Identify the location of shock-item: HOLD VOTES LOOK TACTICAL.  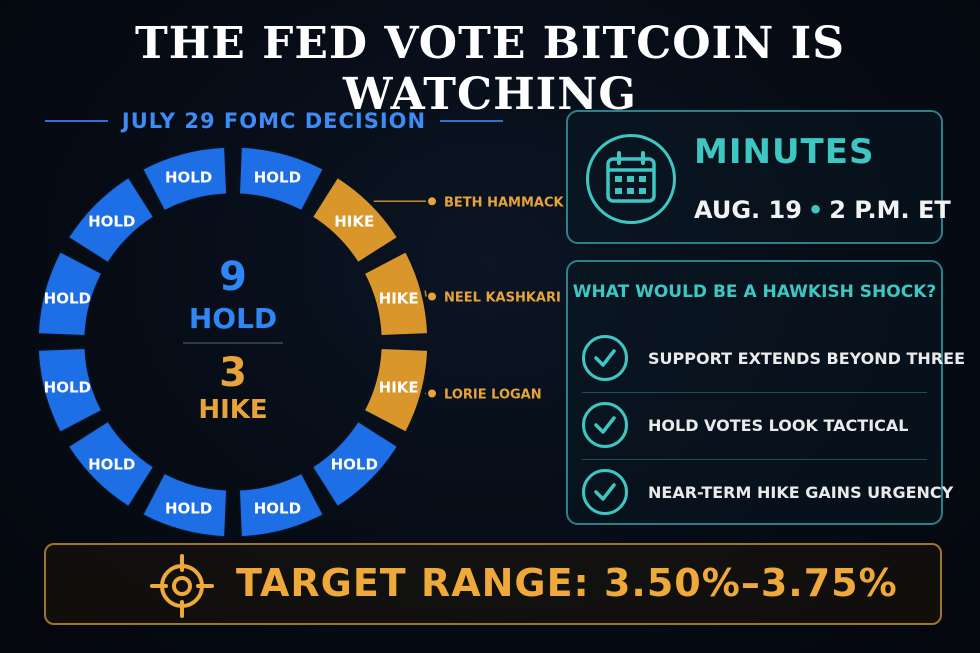
(754, 425).